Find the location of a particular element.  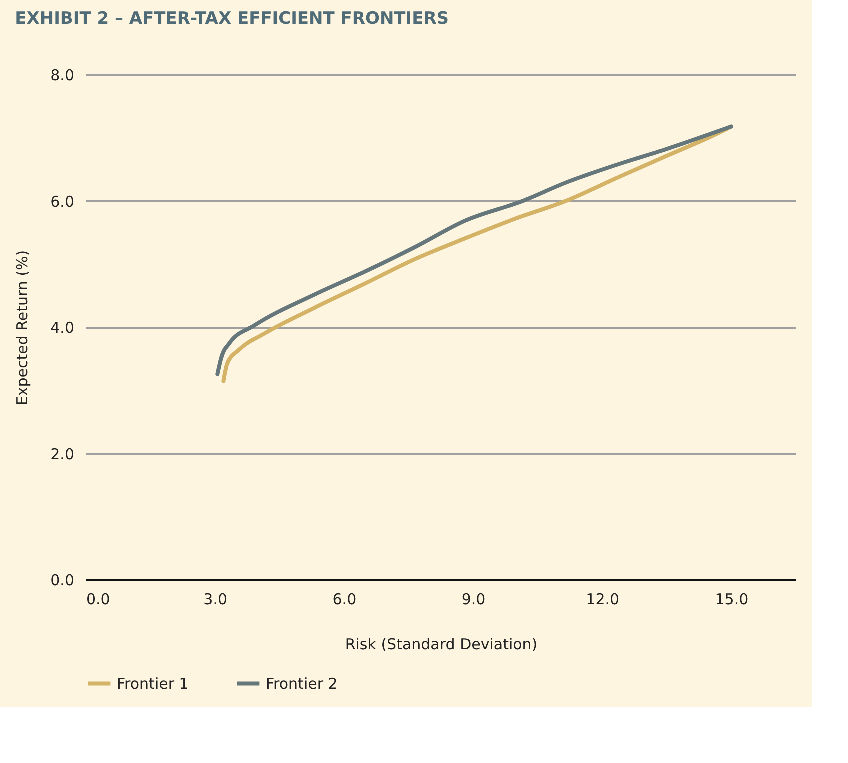

legend-label: Frontier 2 is located at coordinates (302, 683).